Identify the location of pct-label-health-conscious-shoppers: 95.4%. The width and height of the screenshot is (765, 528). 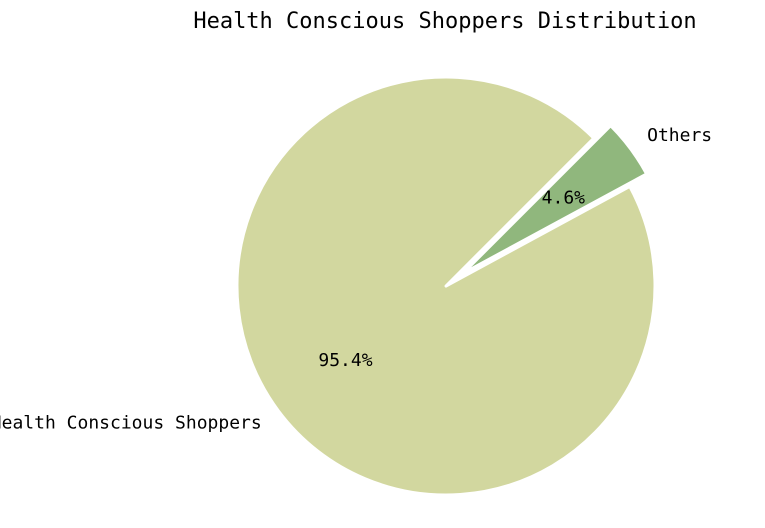
(345, 360).